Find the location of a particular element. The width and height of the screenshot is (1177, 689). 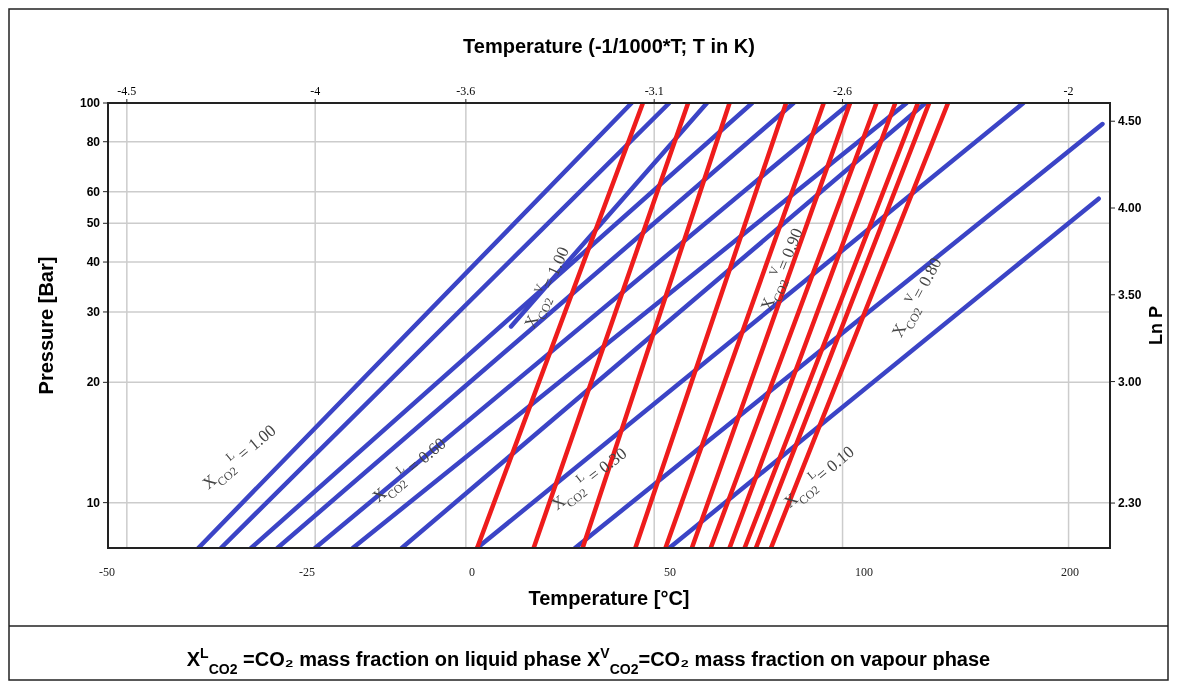

text: 0 is located at coordinates (472, 571).